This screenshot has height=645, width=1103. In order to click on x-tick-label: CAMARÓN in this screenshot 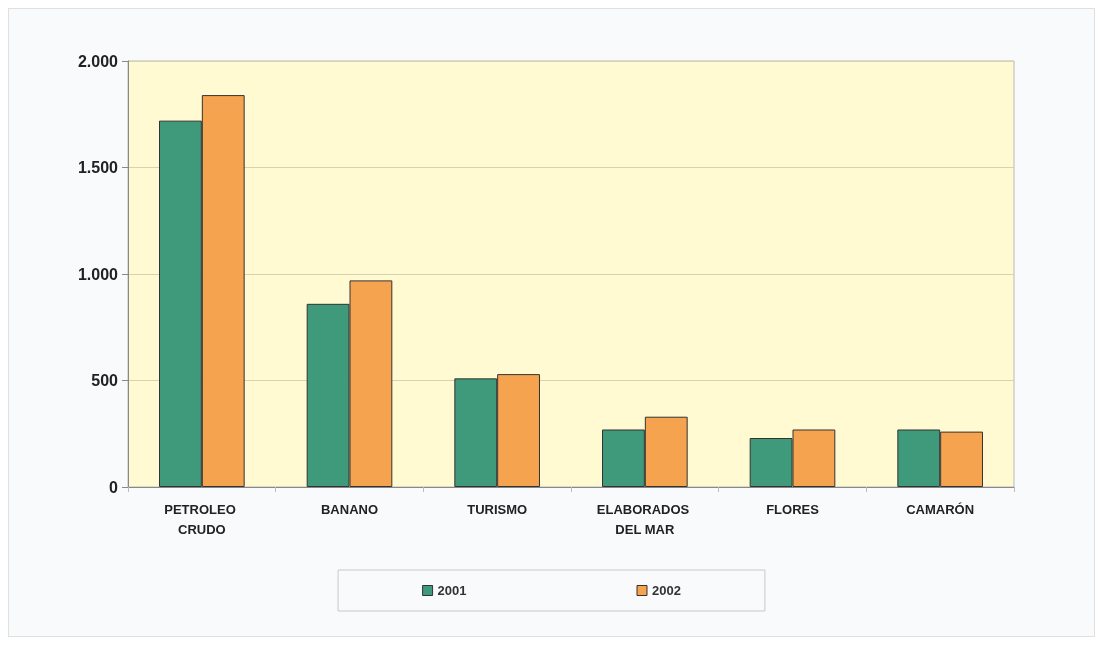, I will do `click(940, 509)`.